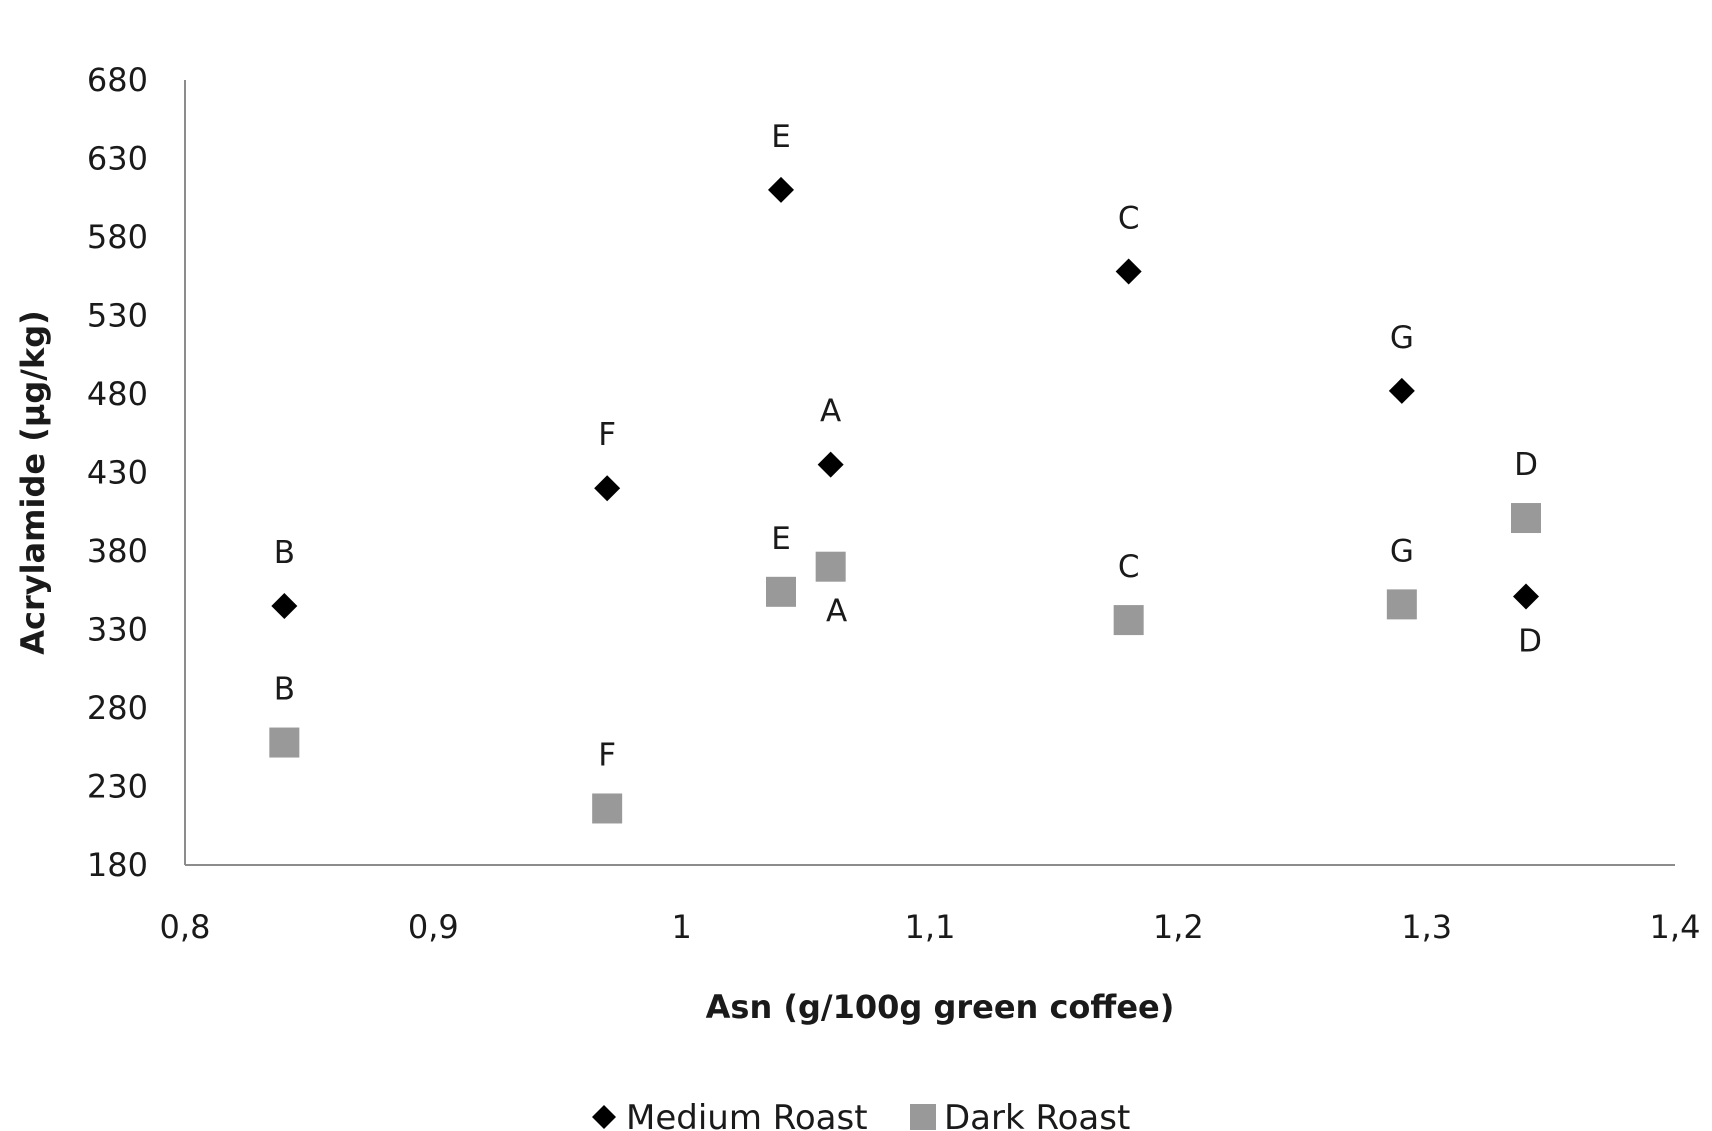  I want to click on medium-roast-label-a: A, so click(830, 412).